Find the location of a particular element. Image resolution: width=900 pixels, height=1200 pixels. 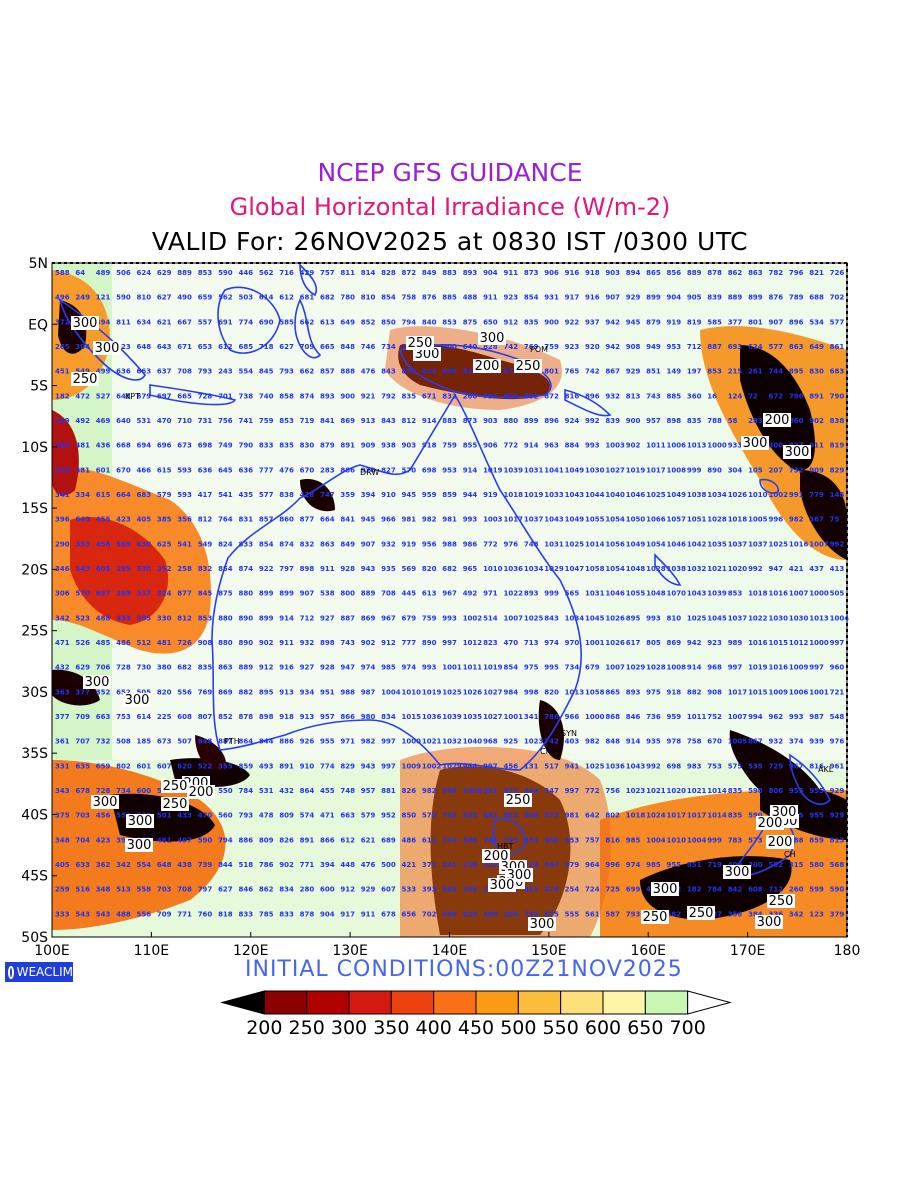

grid-value: 300 is located at coordinates (755, 865).